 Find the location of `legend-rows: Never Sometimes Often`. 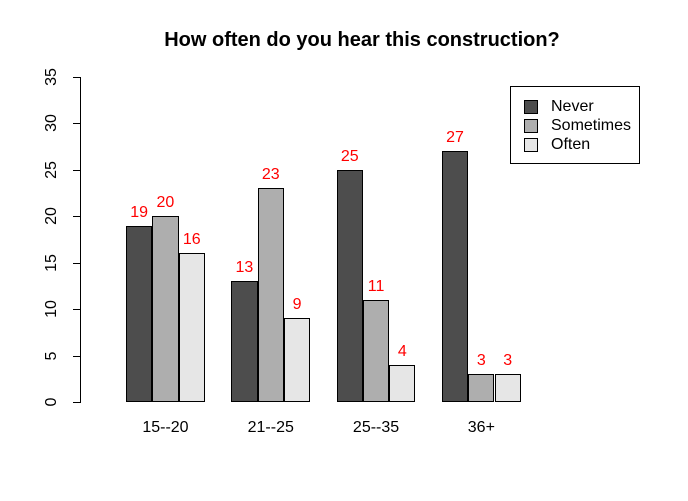

legend-rows: Never Sometimes Often is located at coordinates (575, 121).